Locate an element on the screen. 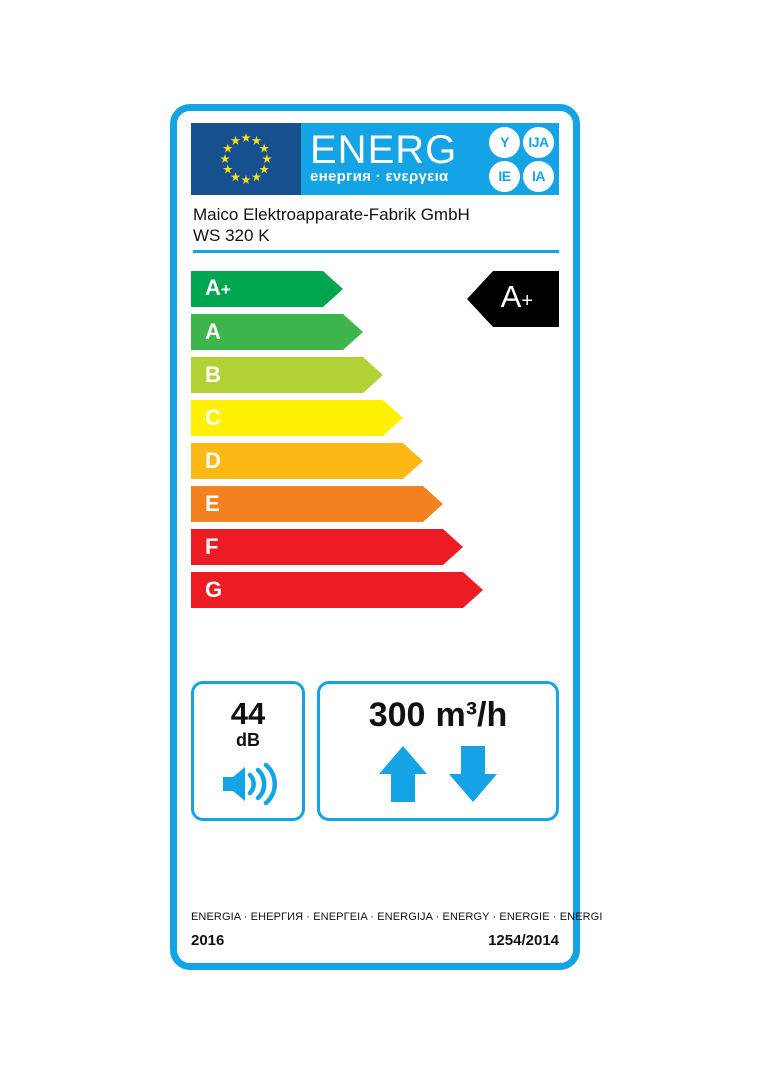 Image resolution: width=761 pixels, height=1080 pixels. airflow-readout: 300 m³/h is located at coordinates (438, 715).